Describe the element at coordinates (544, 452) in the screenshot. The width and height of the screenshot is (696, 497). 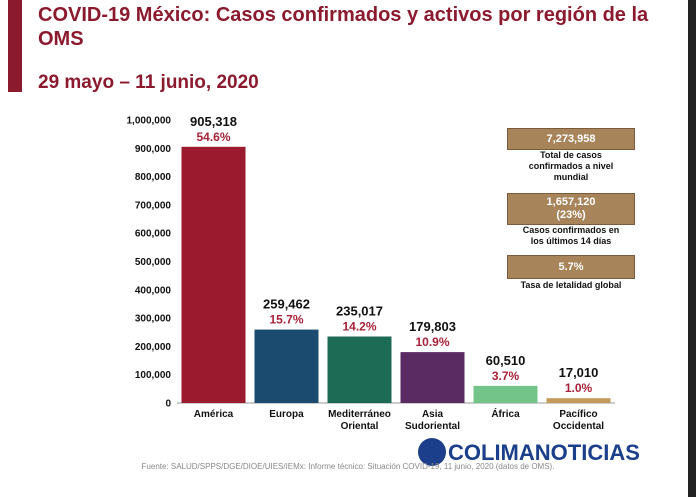
I see `watermark: COLIMANOTICIAS` at that location.